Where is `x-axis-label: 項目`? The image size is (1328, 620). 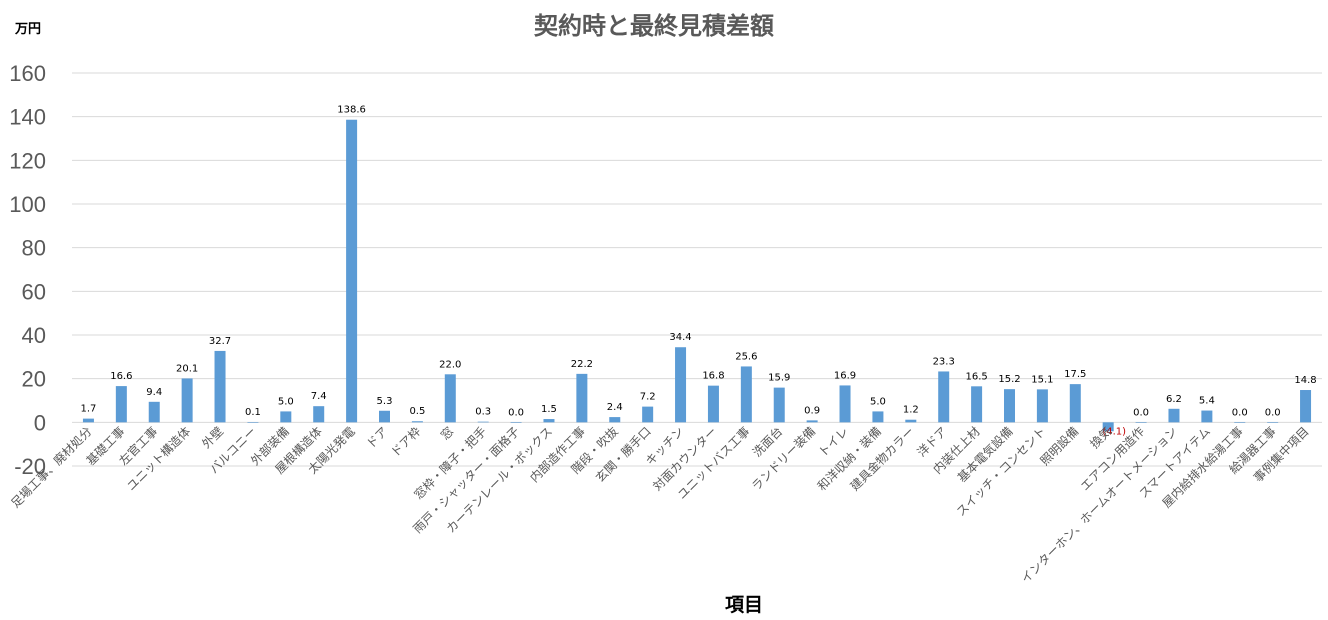 x-axis-label: 項目 is located at coordinates (744, 605).